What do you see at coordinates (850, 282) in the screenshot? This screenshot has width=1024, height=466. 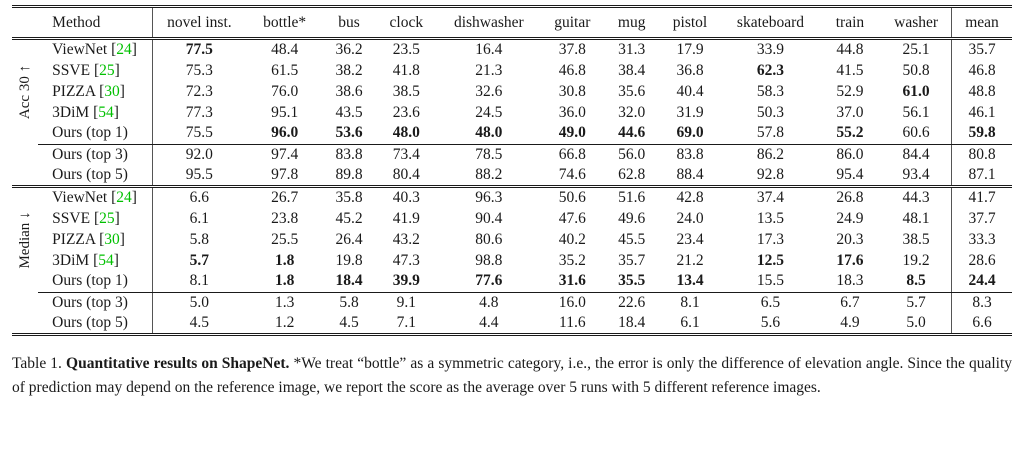 I see `metric-value: 18.3` at bounding box center [850, 282].